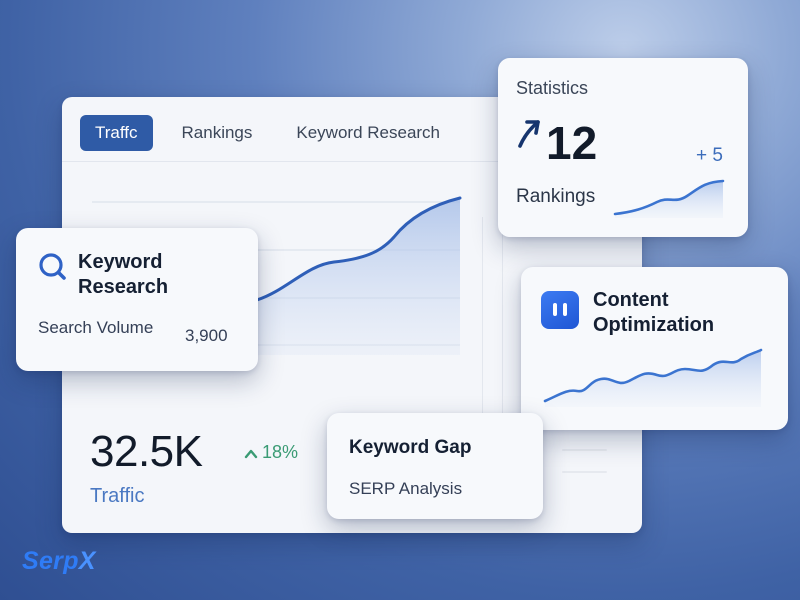 The image size is (800, 600). What do you see at coordinates (572, 143) in the screenshot?
I see `rankings-value: 12` at bounding box center [572, 143].